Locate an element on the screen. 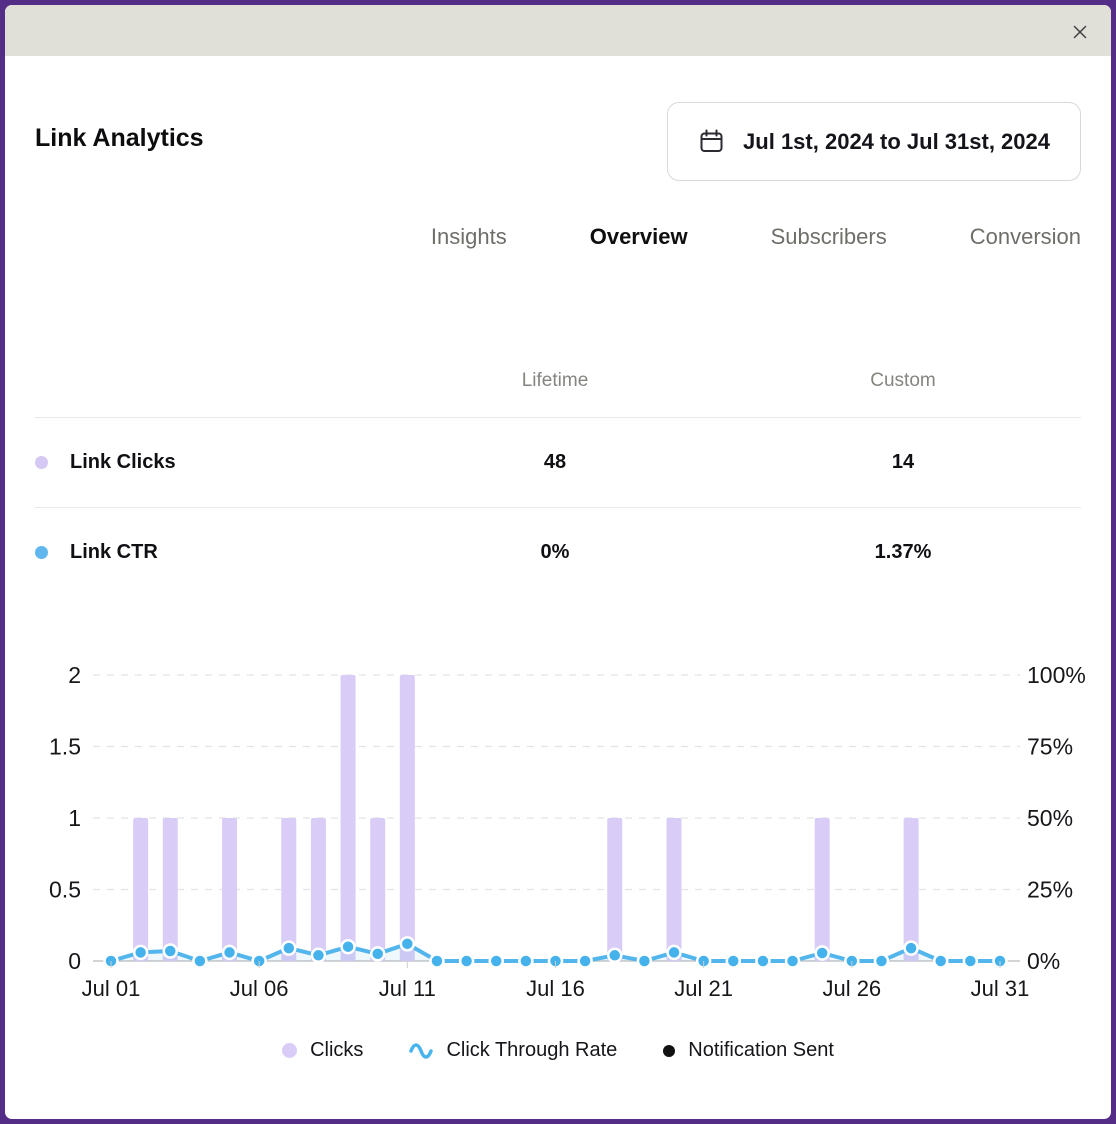 The image size is (1116, 1124). svg-text: Jul 01 is located at coordinates (111, 988).